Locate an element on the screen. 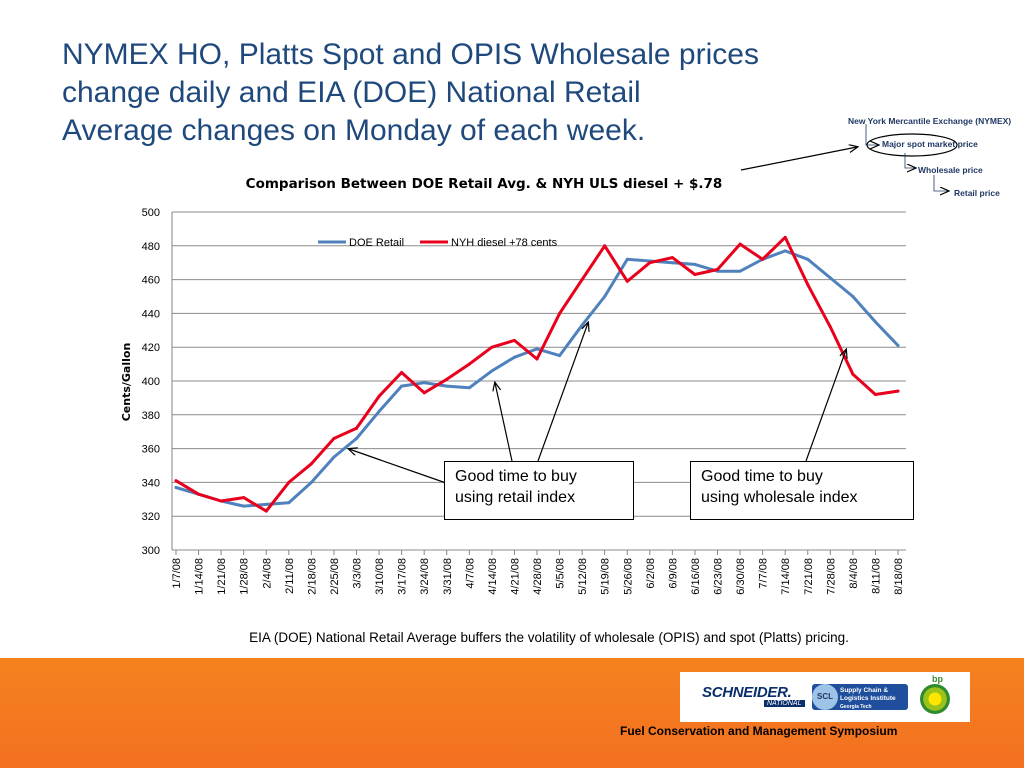 This screenshot has height=768, width=1024. callout-retail-line-2: using retail index is located at coordinates (515, 497).